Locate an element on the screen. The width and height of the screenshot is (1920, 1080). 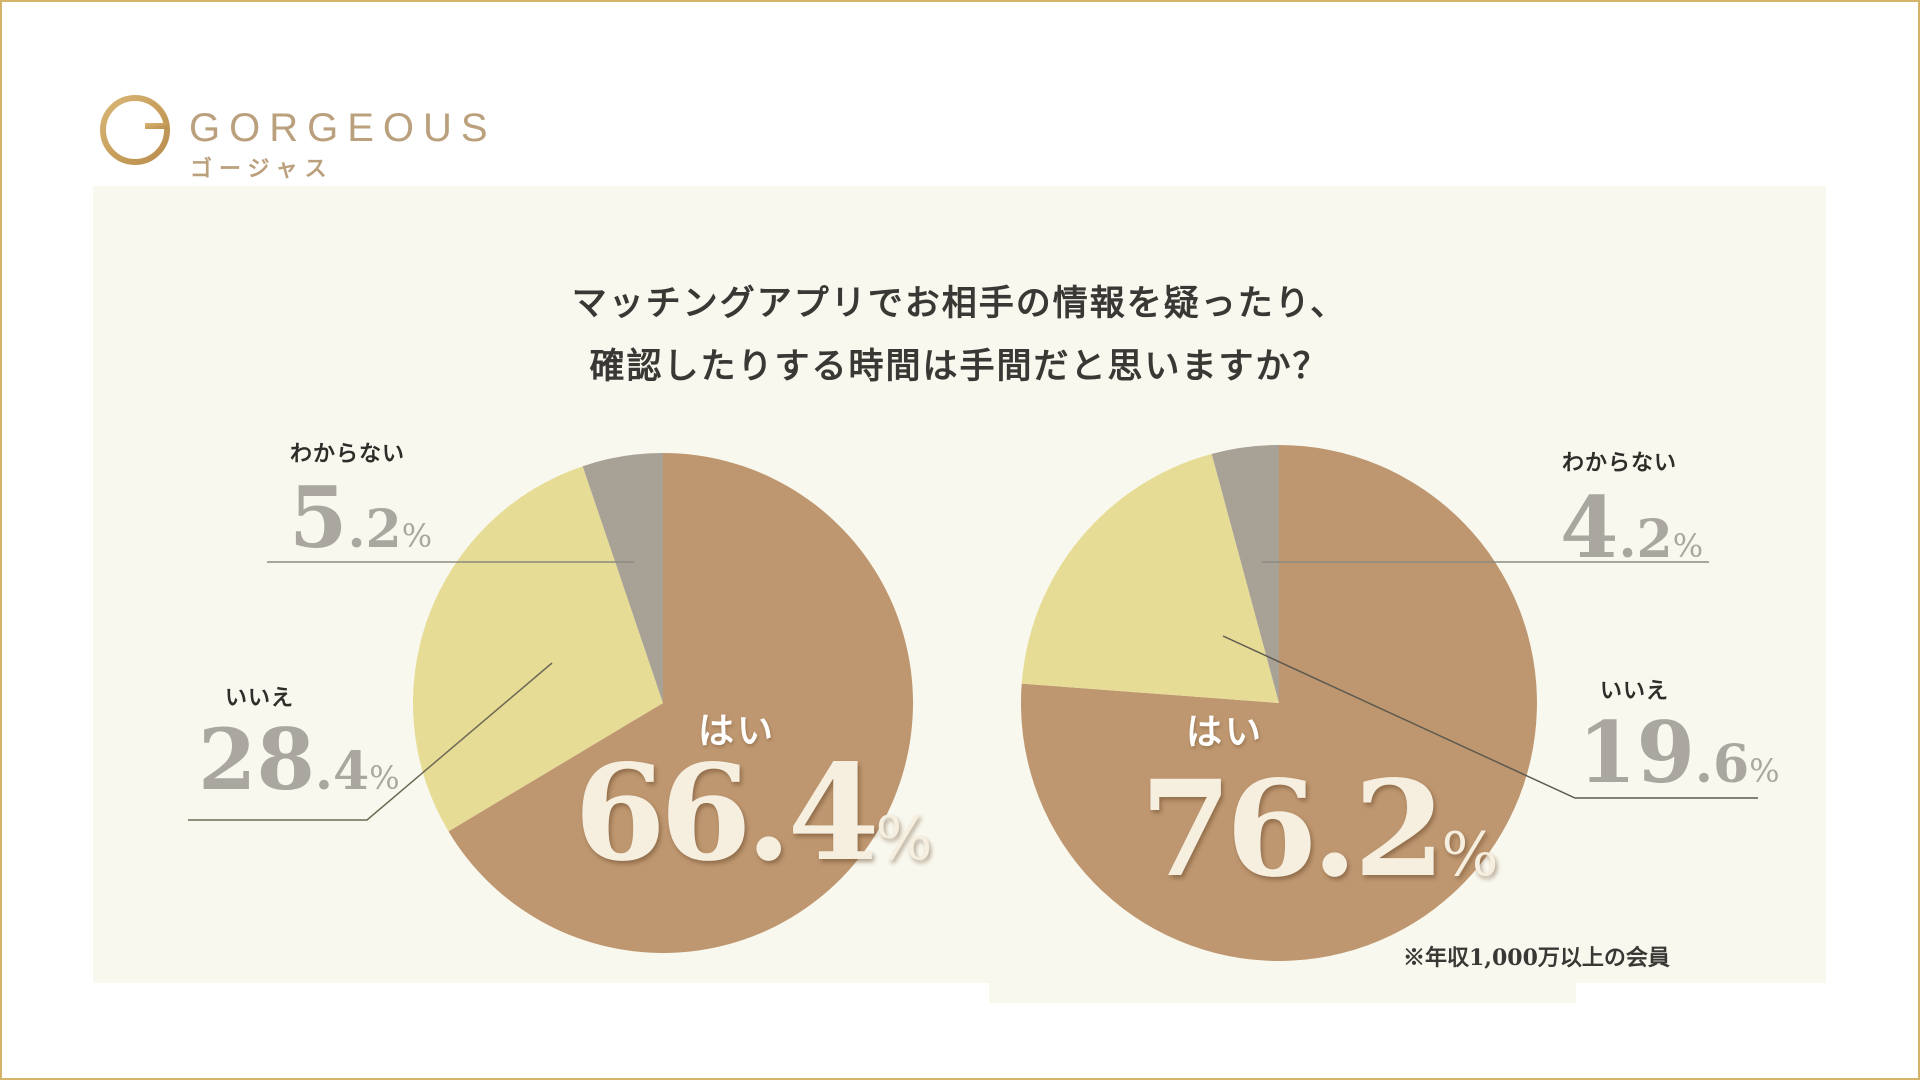
left-unknown-value: 5.2% is located at coordinates (361, 517).